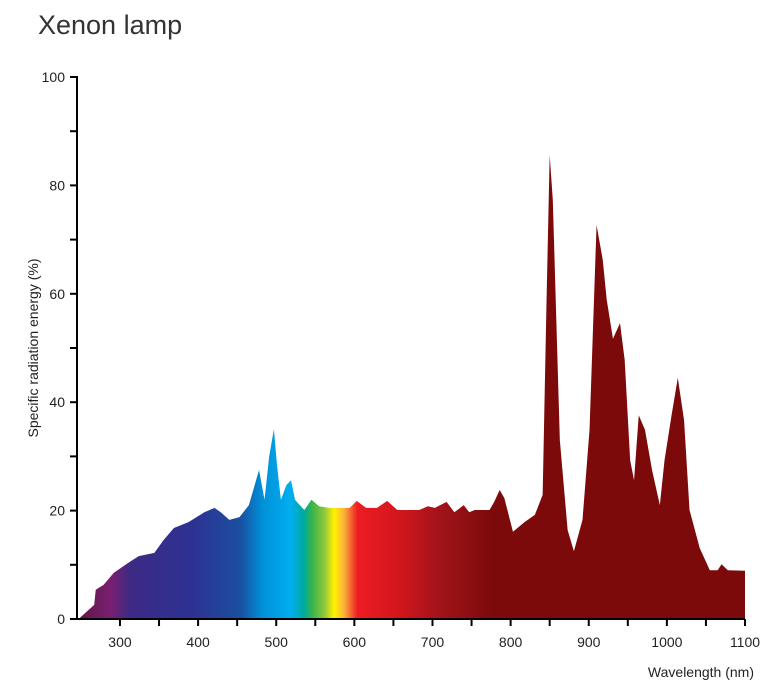  I want to click on x-tick-label: 800, so click(511, 642).